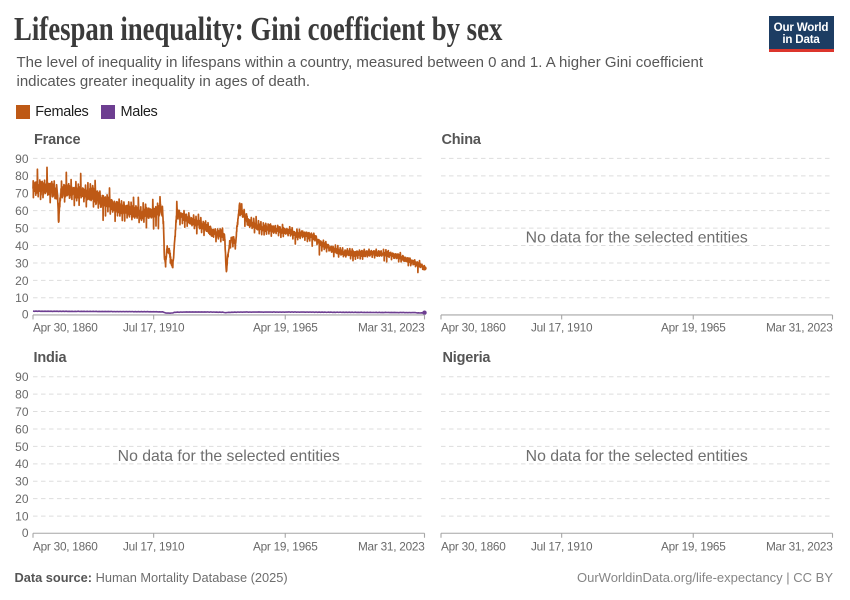  Describe the element at coordinates (462, 140) in the screenshot. I see `svg-text: China` at that location.